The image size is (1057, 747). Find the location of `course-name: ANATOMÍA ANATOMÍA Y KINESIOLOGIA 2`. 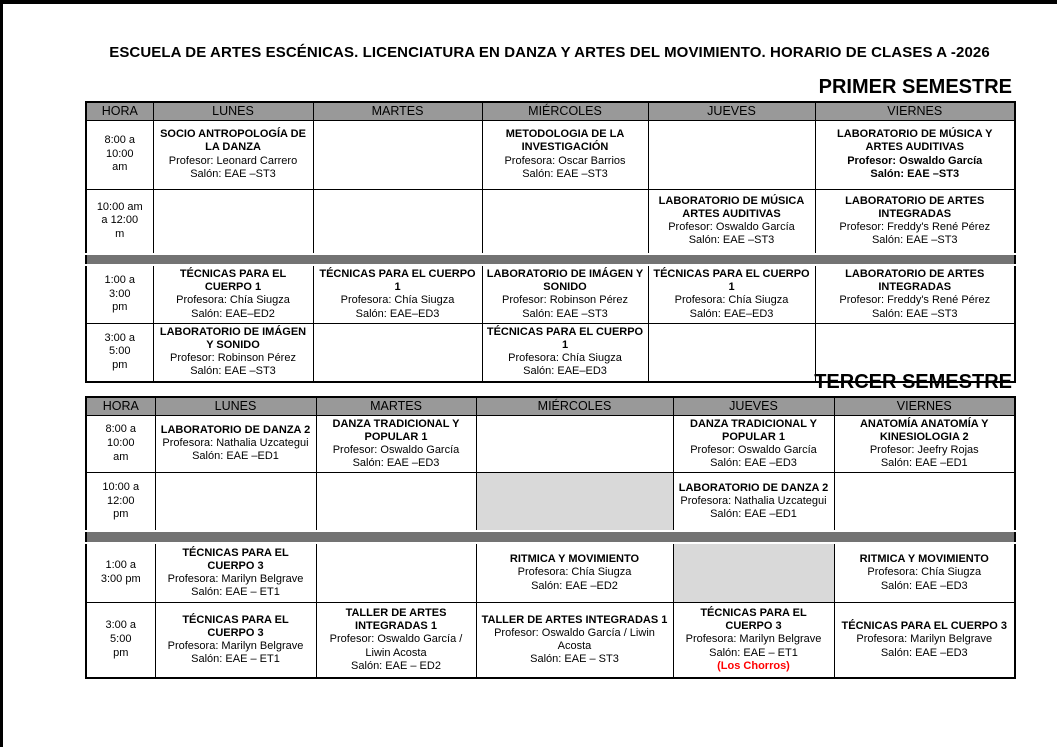

course-name: ANATOMÍA ANATOMÍA Y KINESIOLOGIA 2 is located at coordinates (924, 430).